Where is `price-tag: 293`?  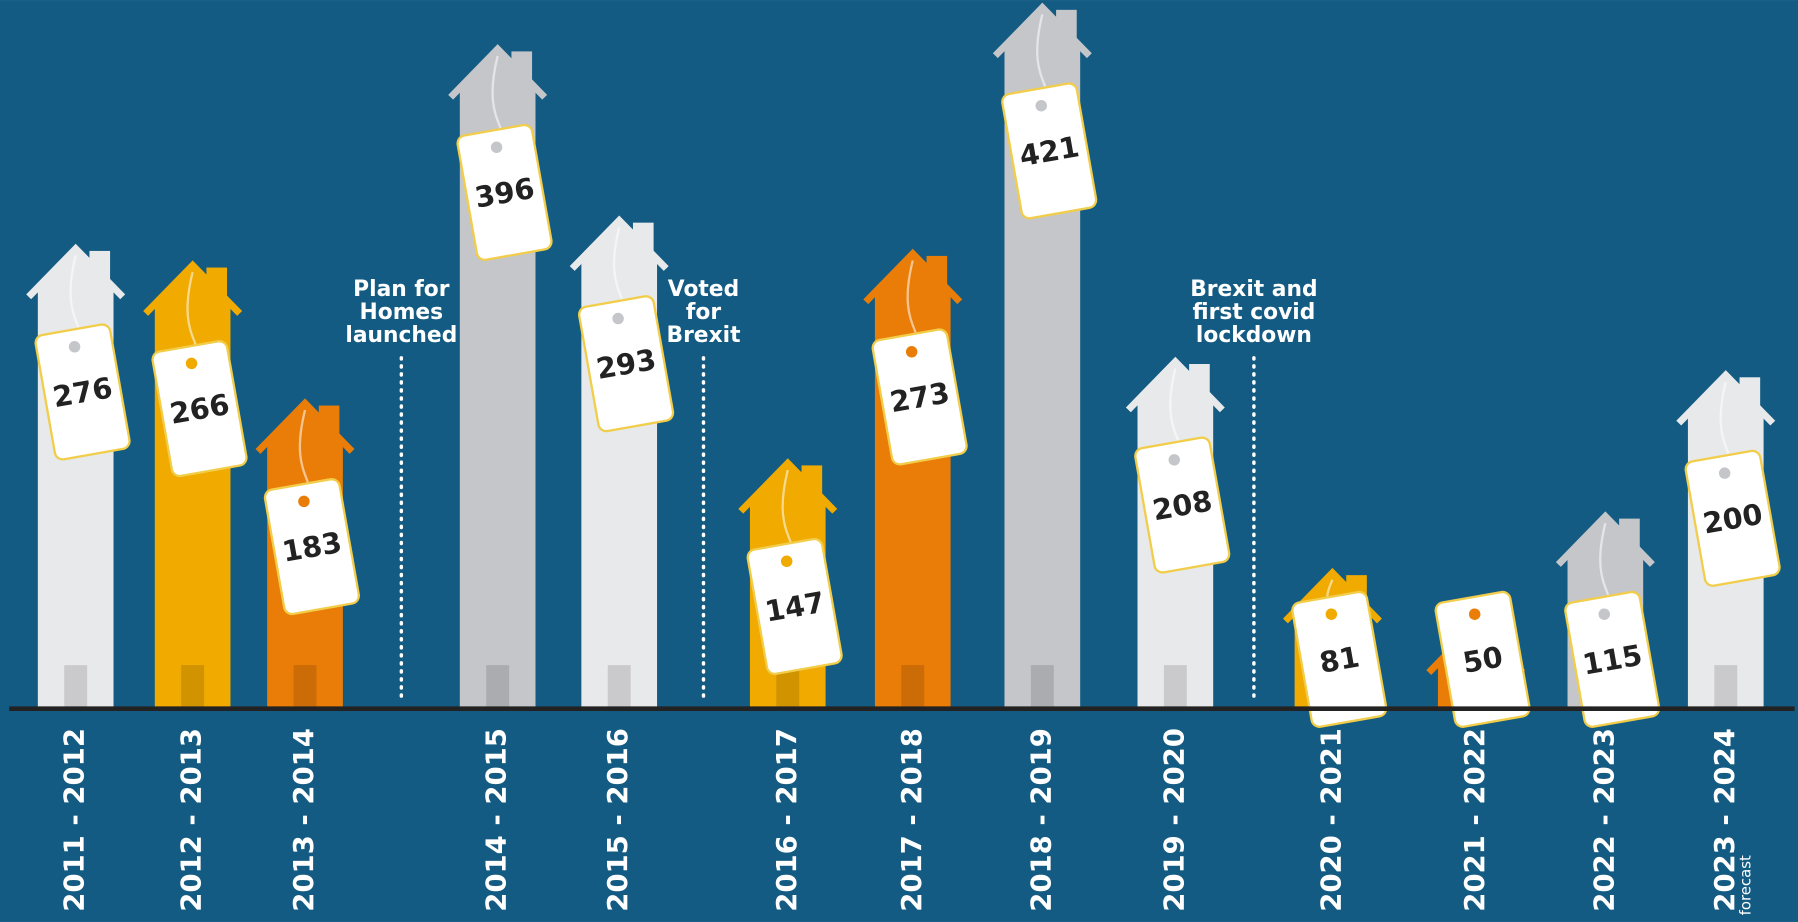 price-tag: 293 is located at coordinates (626, 364).